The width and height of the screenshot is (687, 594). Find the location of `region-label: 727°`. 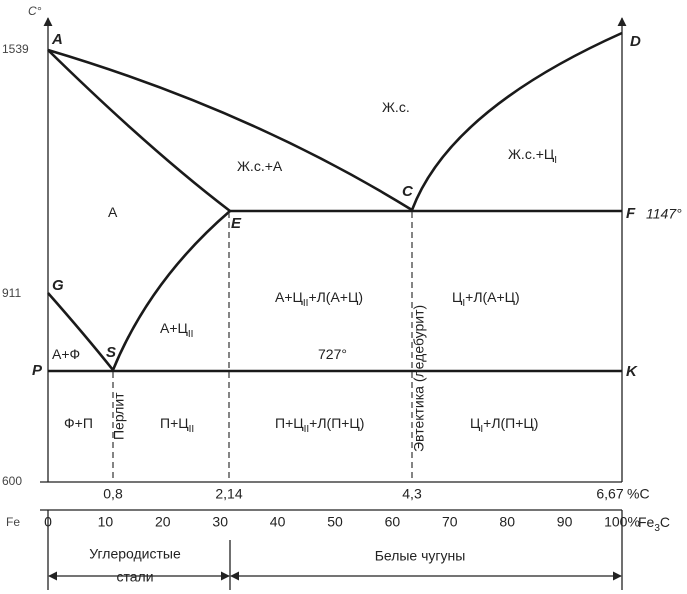

region-label: 727° is located at coordinates (332, 354).